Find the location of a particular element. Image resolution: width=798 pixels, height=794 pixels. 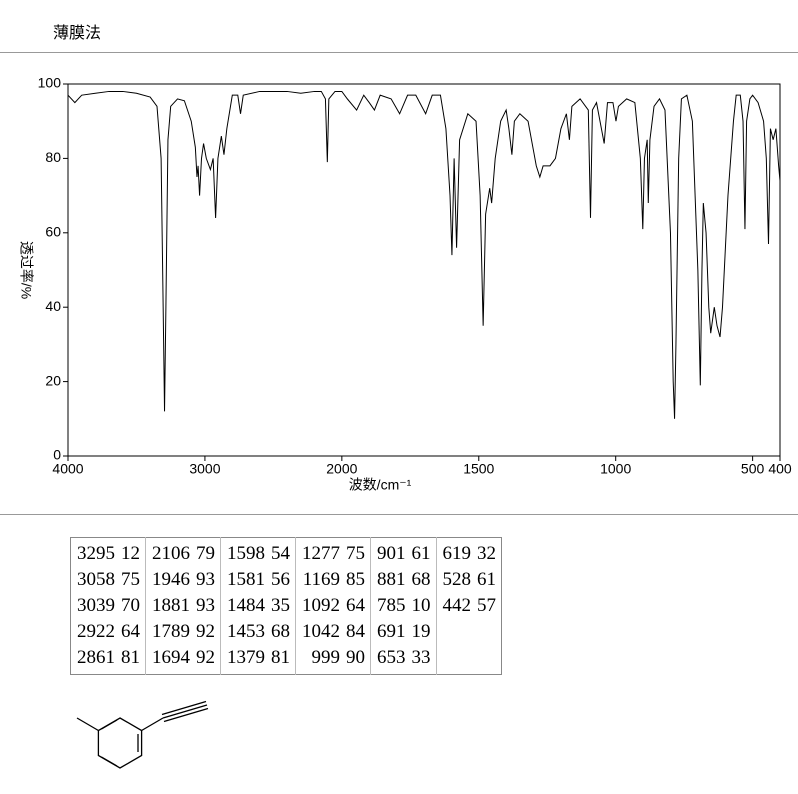

table-row: 3039 70 1881 93 1484 35 1092 64 785 10 442 57 is located at coordinates (286, 606).